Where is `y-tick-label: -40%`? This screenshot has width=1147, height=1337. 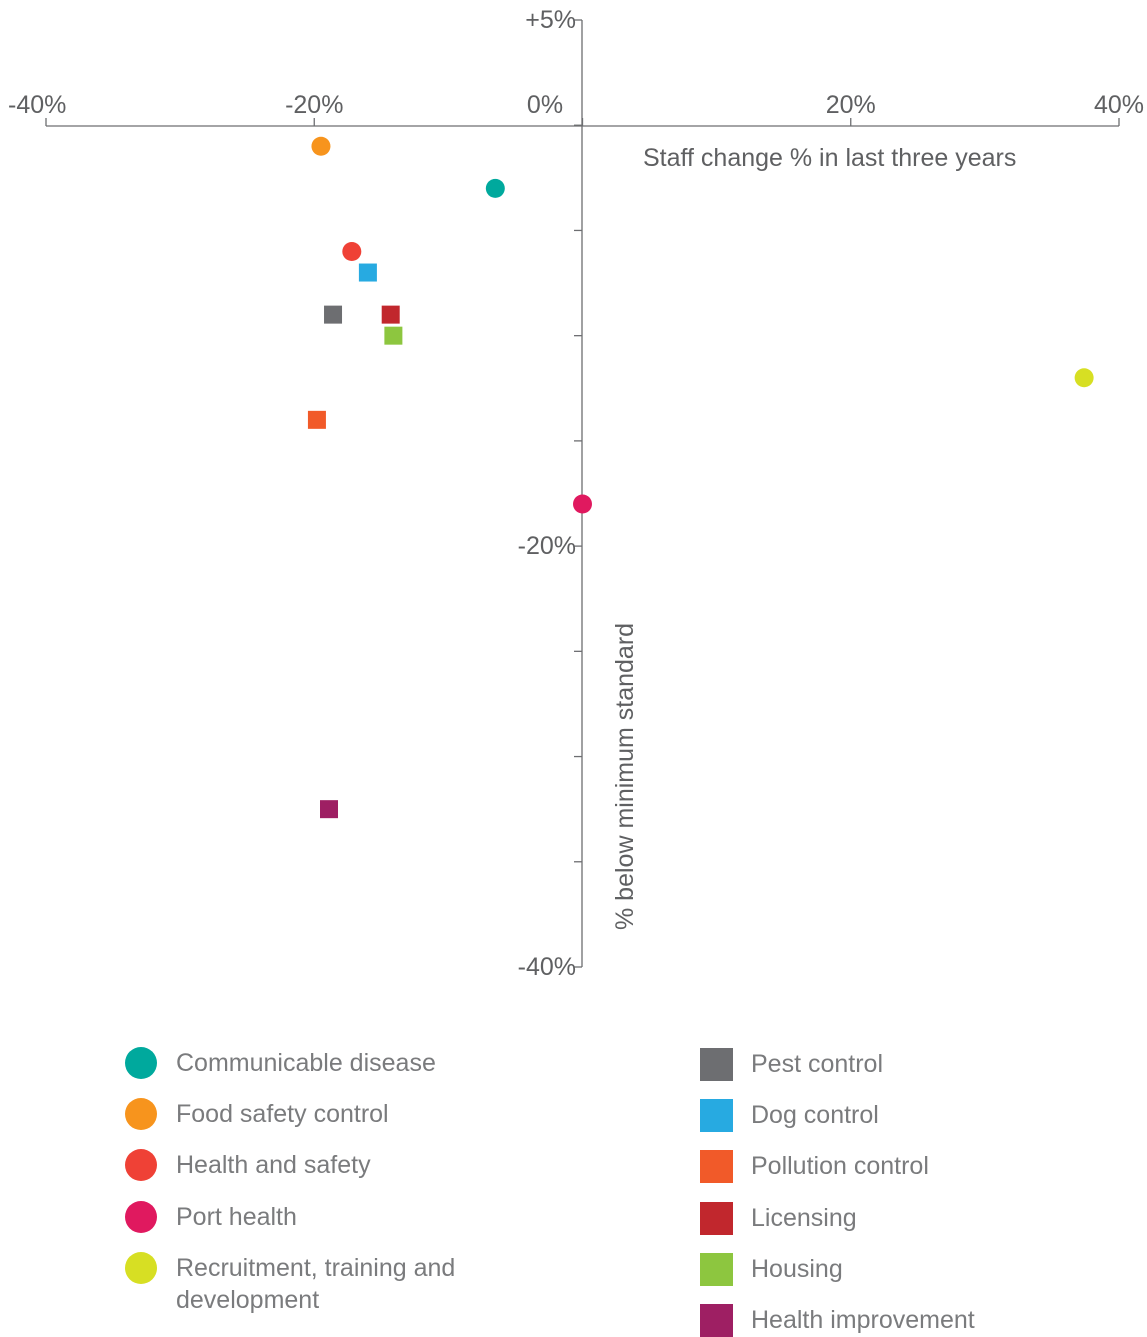
y-tick-label: -40% is located at coordinates (547, 967).